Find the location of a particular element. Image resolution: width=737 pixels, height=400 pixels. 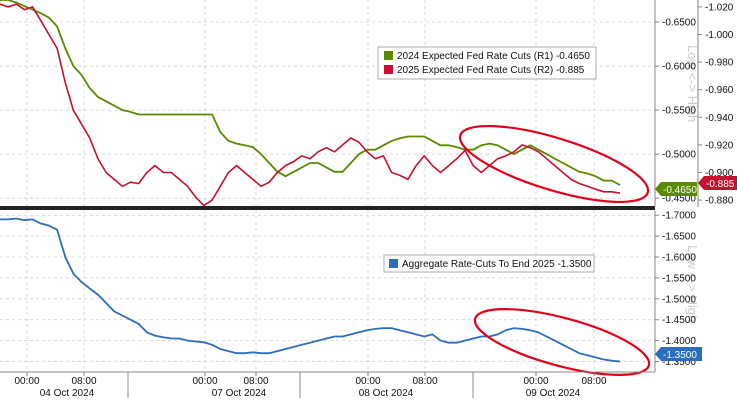

top-right-tick-label: -1.000 is located at coordinates (719, 35).